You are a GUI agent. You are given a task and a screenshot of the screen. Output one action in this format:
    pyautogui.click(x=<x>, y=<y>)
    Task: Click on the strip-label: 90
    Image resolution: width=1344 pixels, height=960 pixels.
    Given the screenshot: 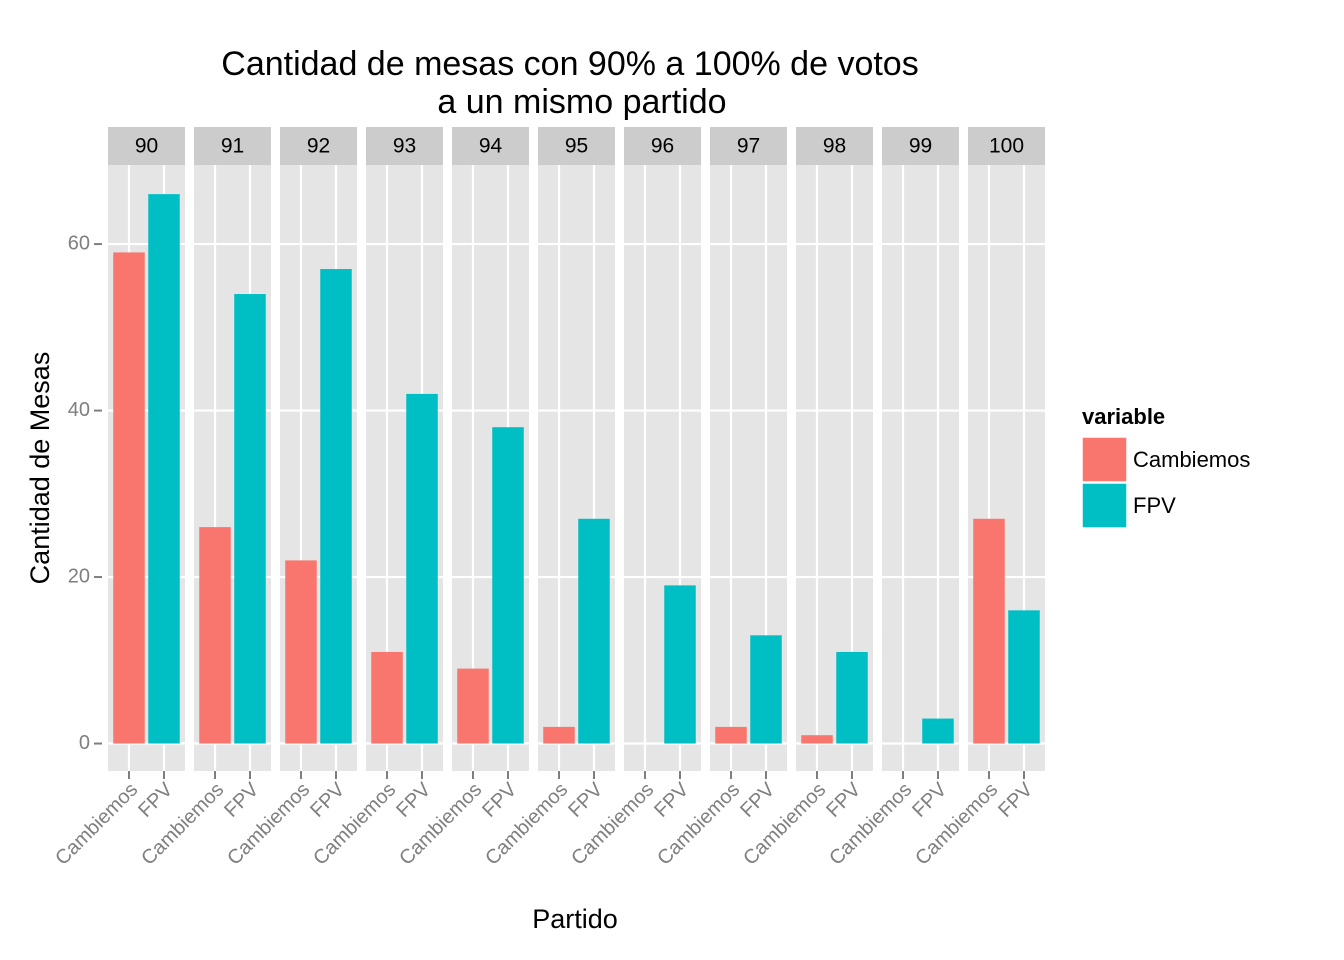 What is the action you would take?
    pyautogui.click(x=146, y=146)
    